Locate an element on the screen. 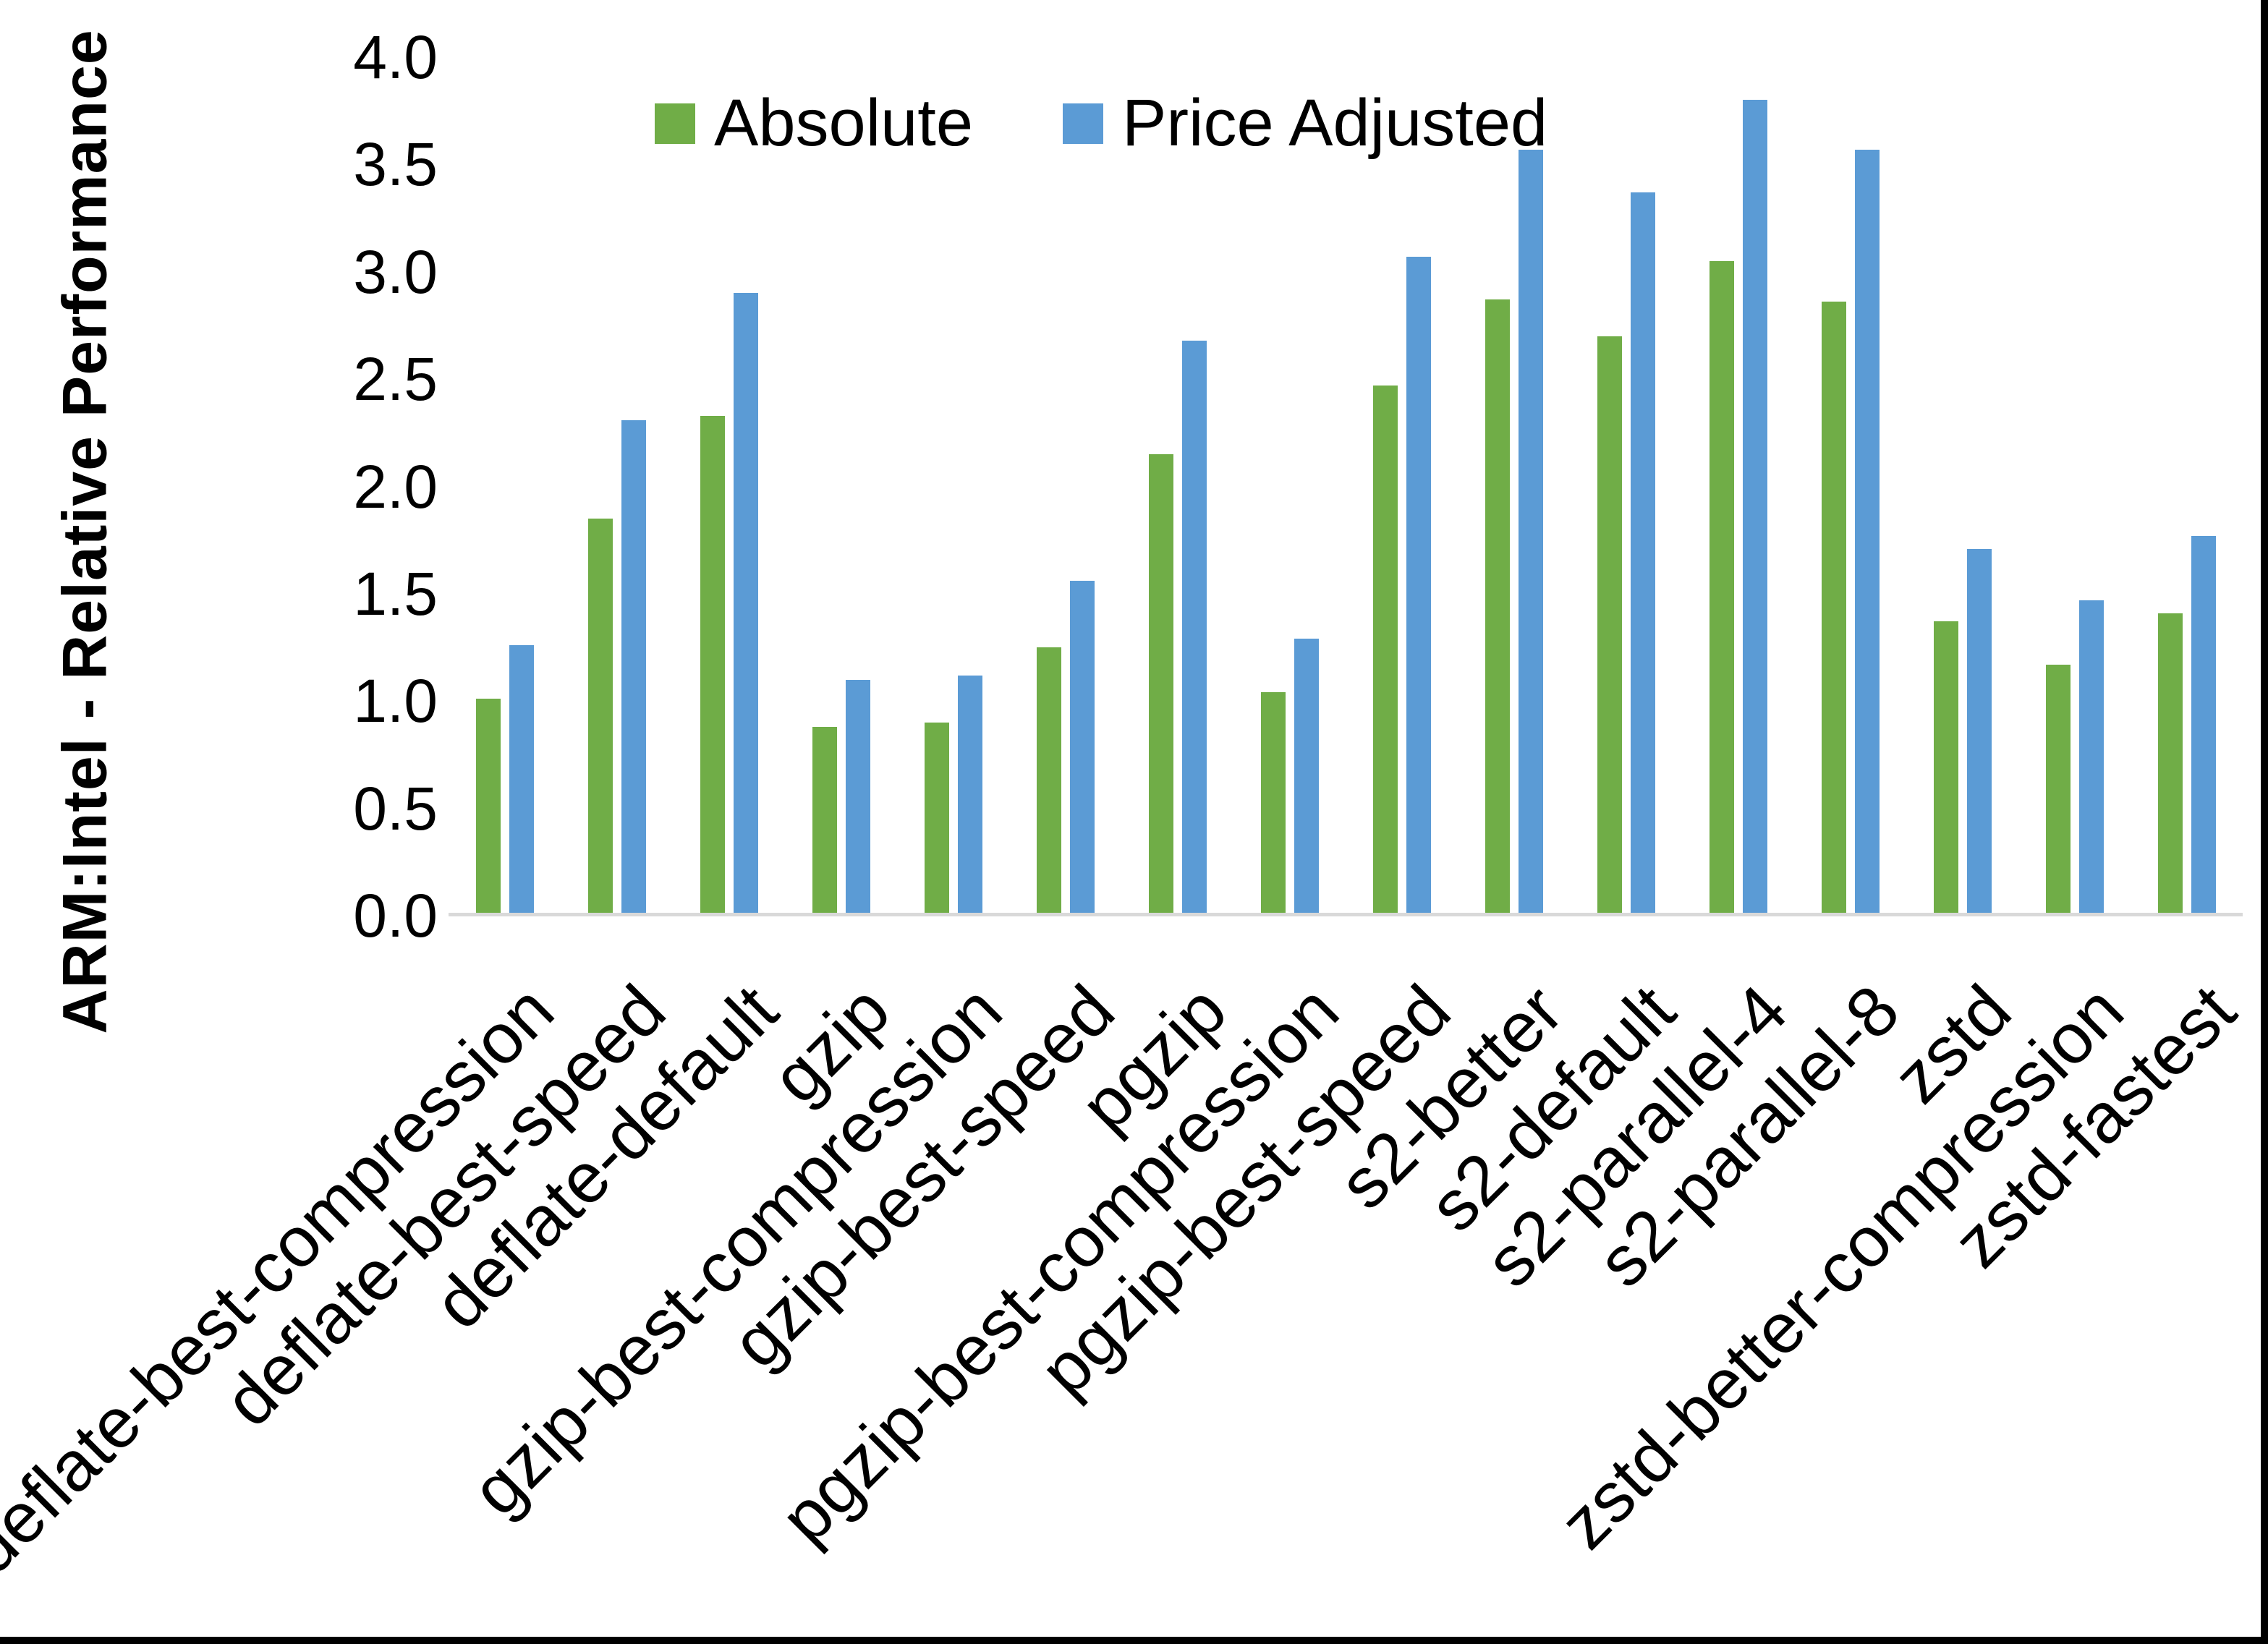  y-tick-label: 0.5 is located at coordinates (395, 808).